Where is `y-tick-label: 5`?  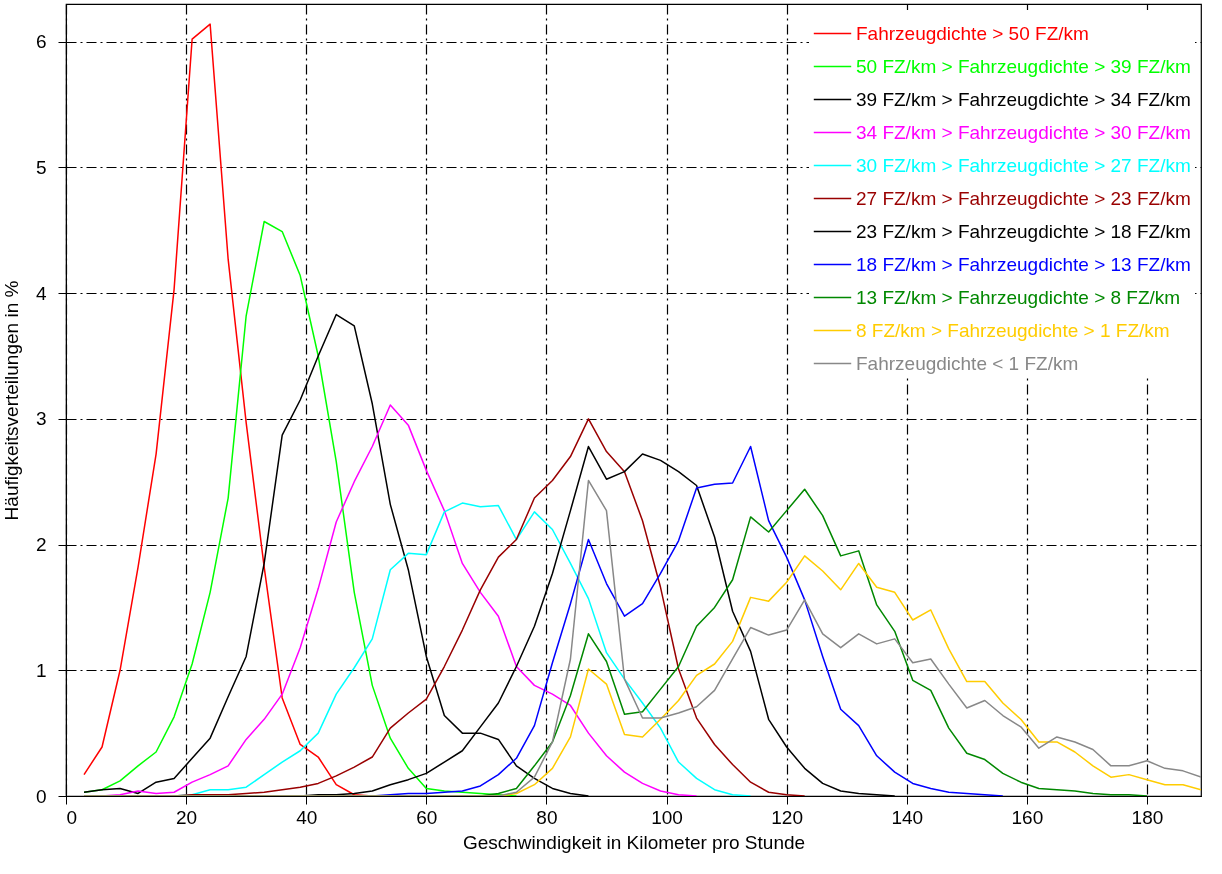 y-tick-label: 5 is located at coordinates (41, 167).